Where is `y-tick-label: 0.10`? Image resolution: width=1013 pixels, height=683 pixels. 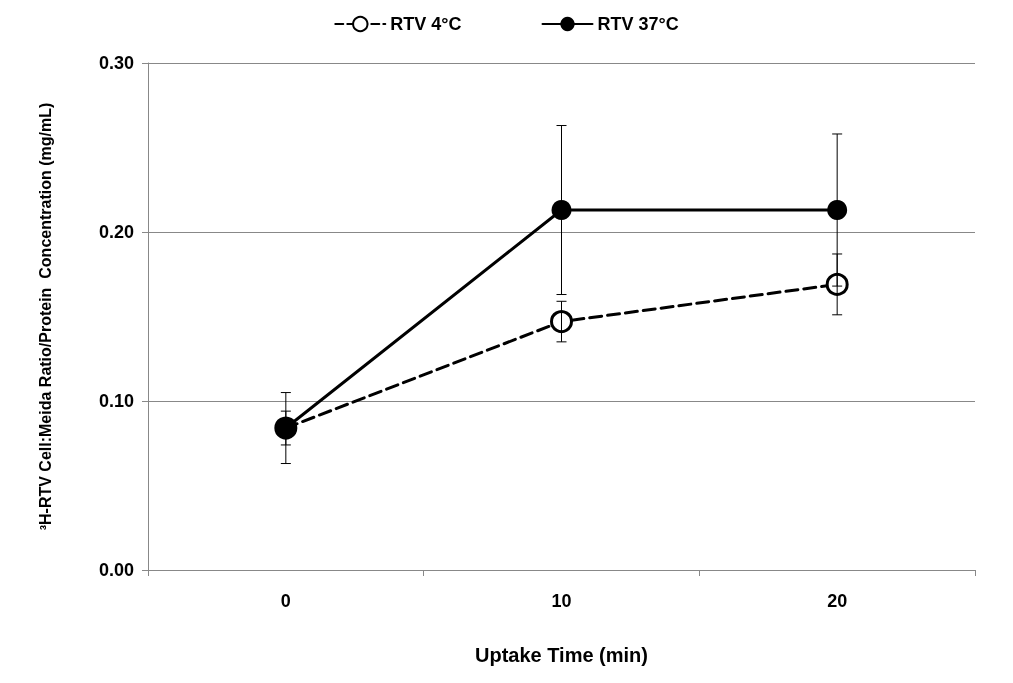 y-tick-label: 0.10 is located at coordinates (116, 401).